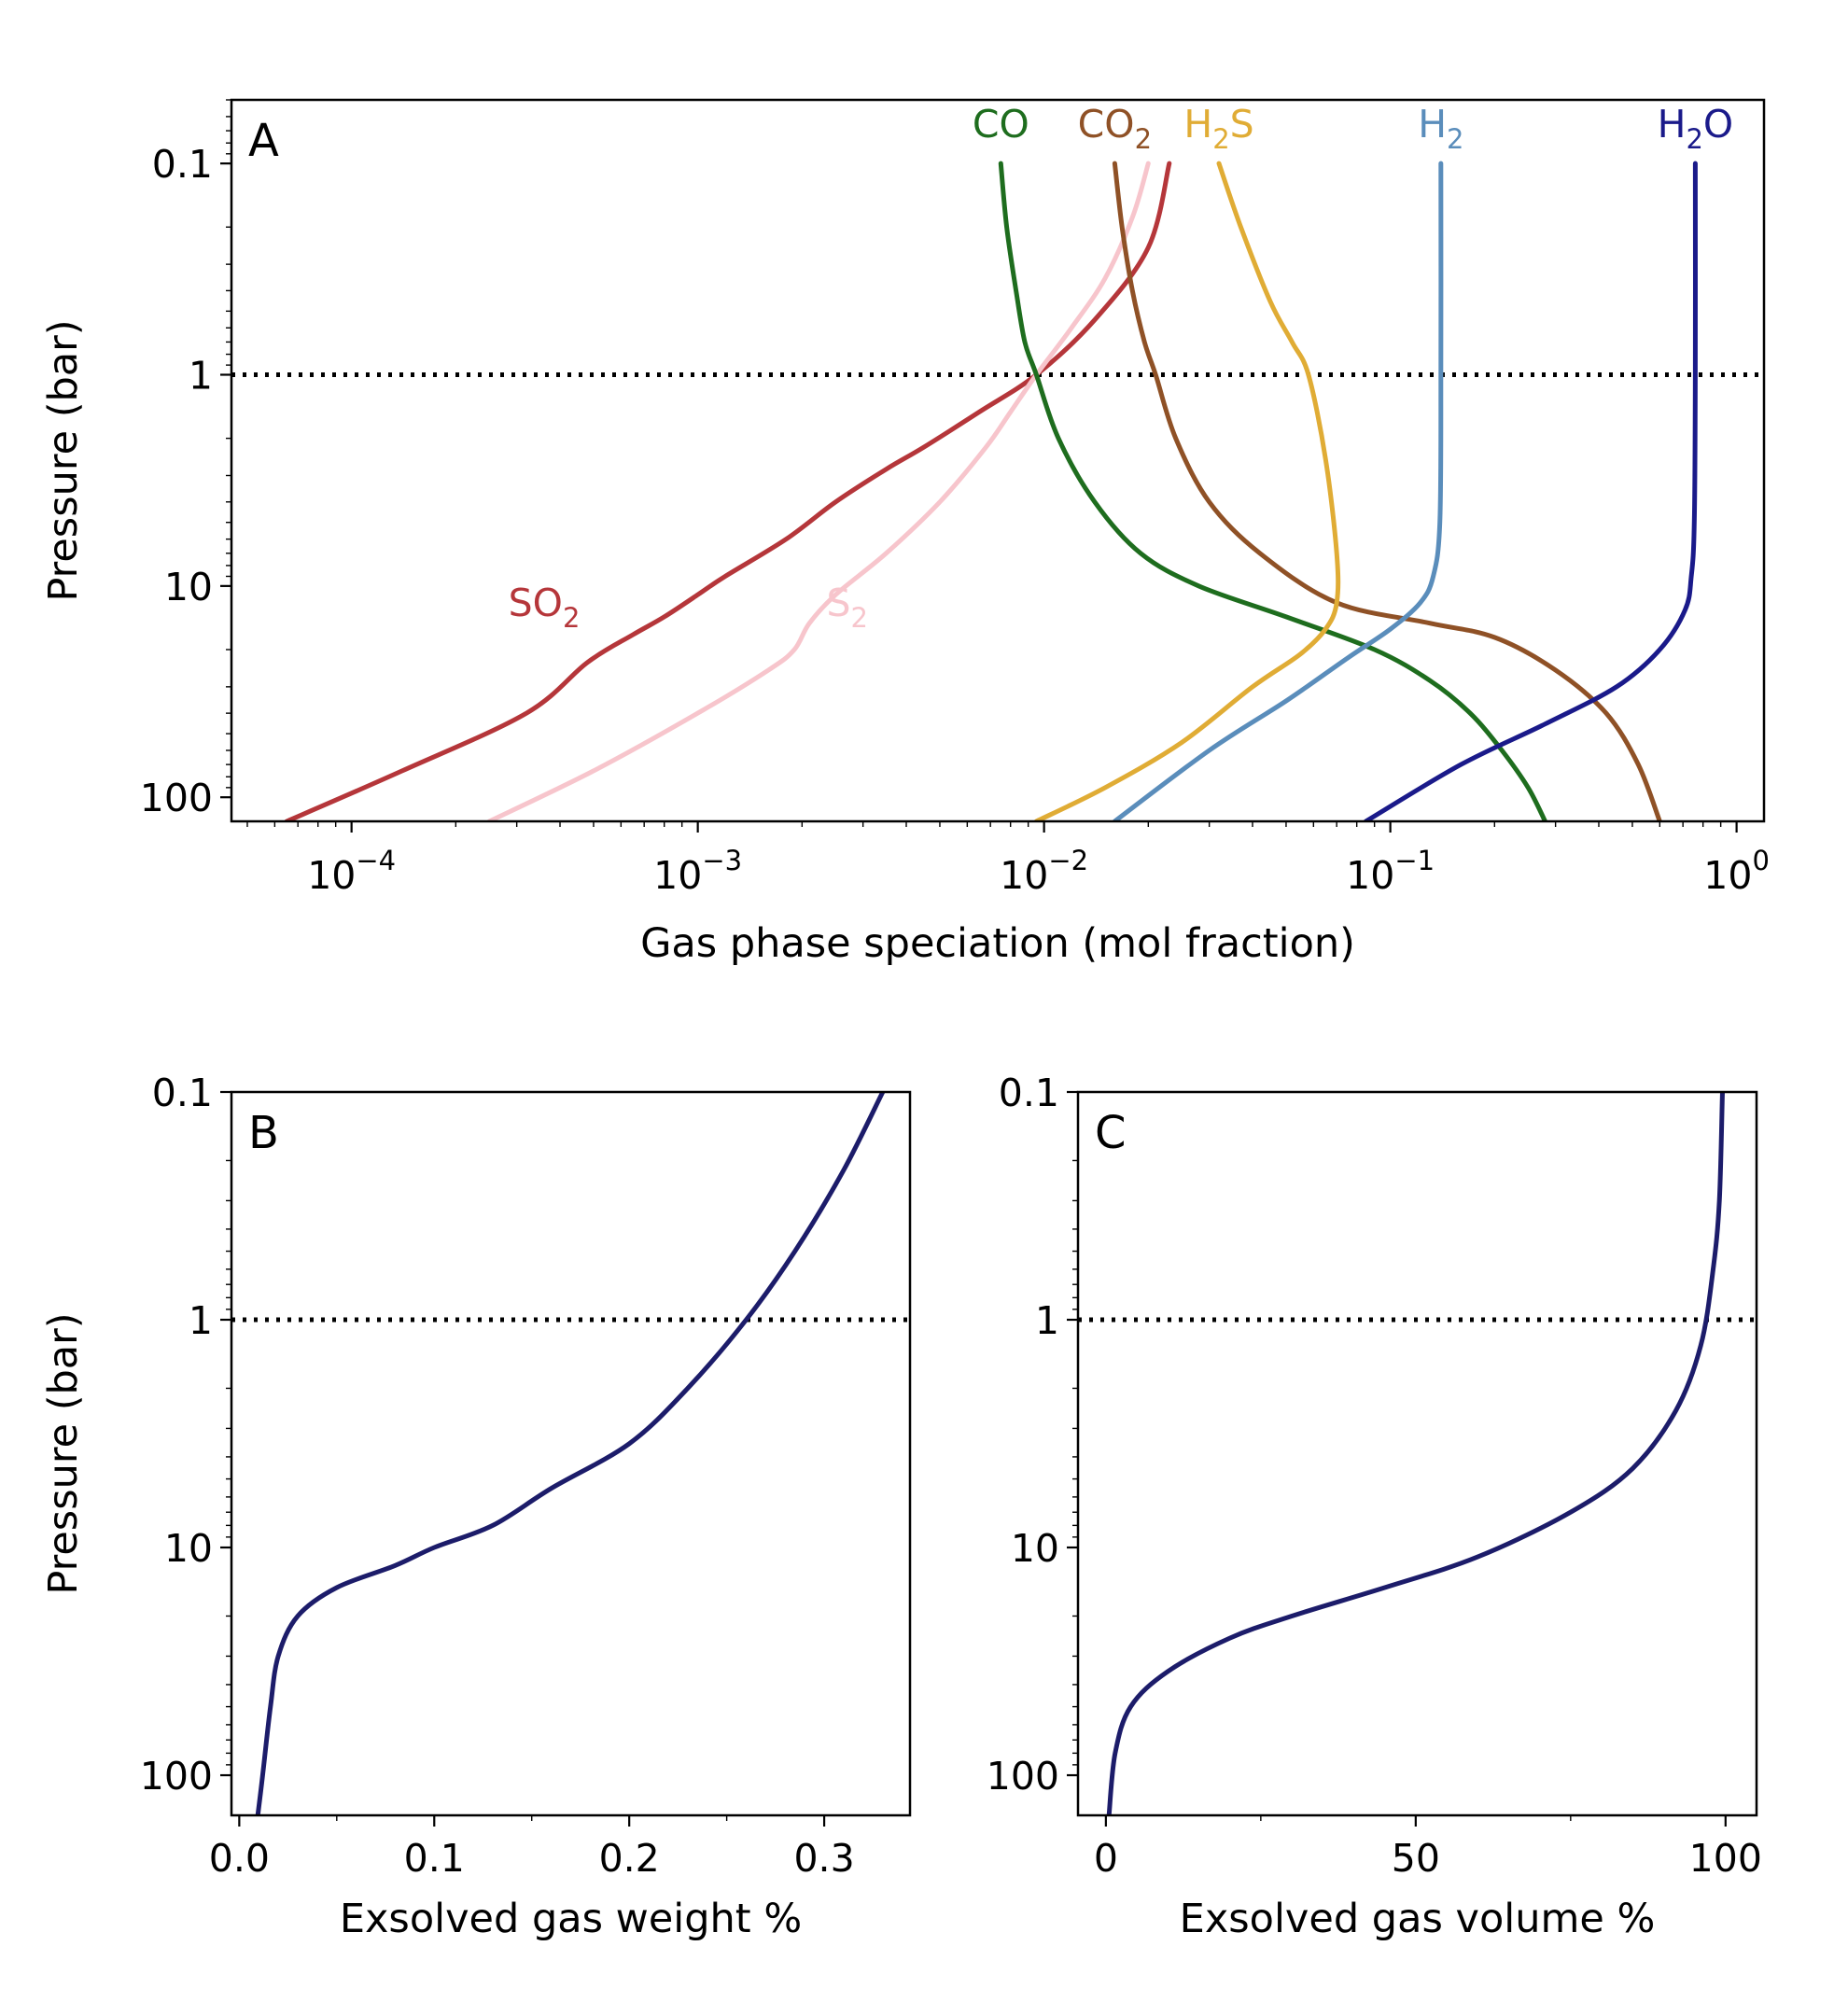  I want to click on series-label-h2s: H2S, so click(1218, 128).